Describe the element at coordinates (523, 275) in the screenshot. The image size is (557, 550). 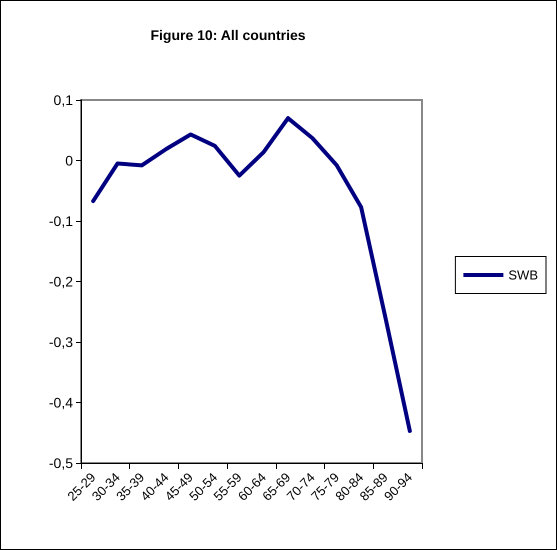
I see `legend-label: SWB` at that location.